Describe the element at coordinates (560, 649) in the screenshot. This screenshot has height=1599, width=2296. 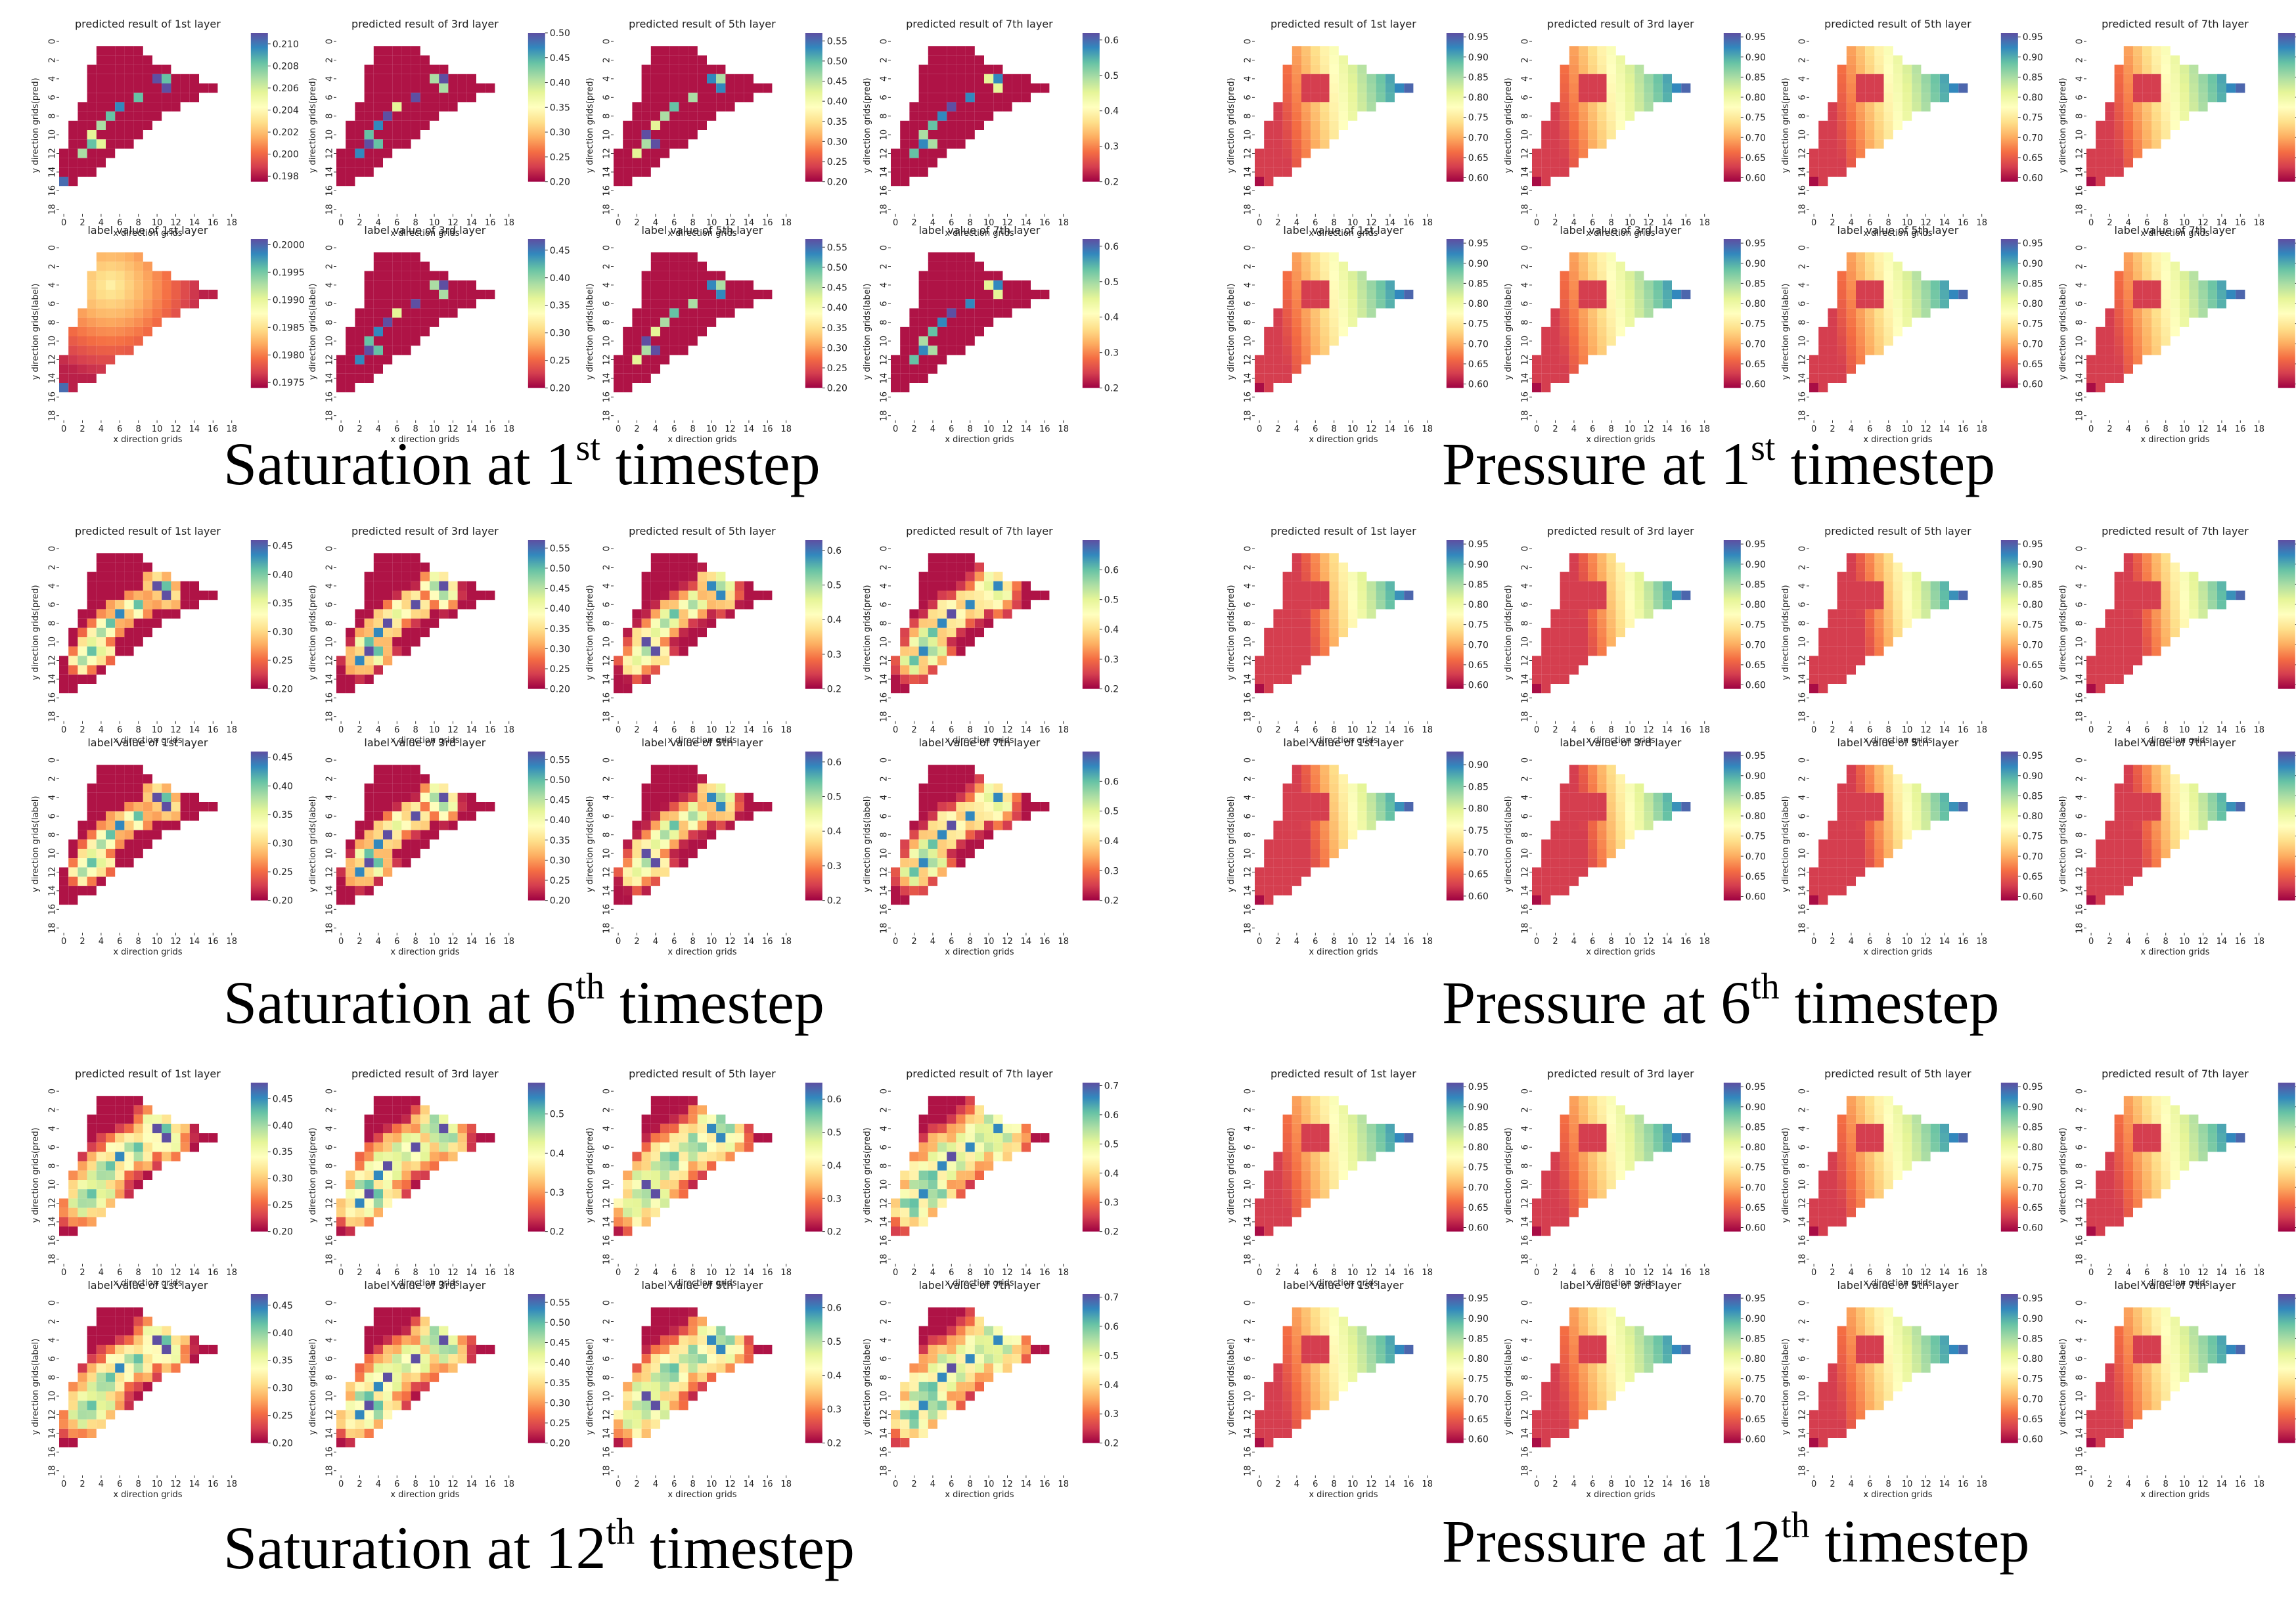
I see `colorbar-tick-label: 0.30` at that location.